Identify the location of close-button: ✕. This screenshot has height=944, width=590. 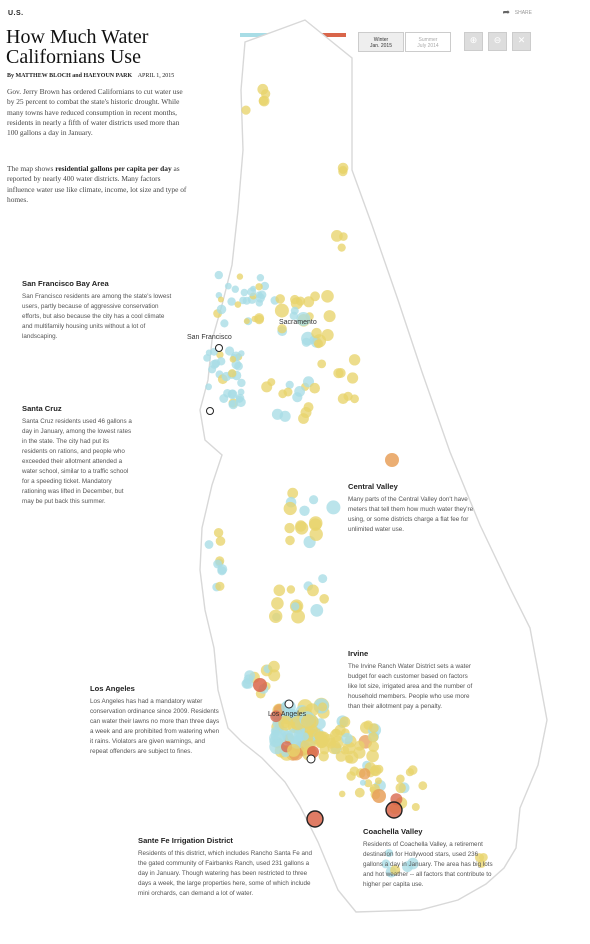
(521, 41).